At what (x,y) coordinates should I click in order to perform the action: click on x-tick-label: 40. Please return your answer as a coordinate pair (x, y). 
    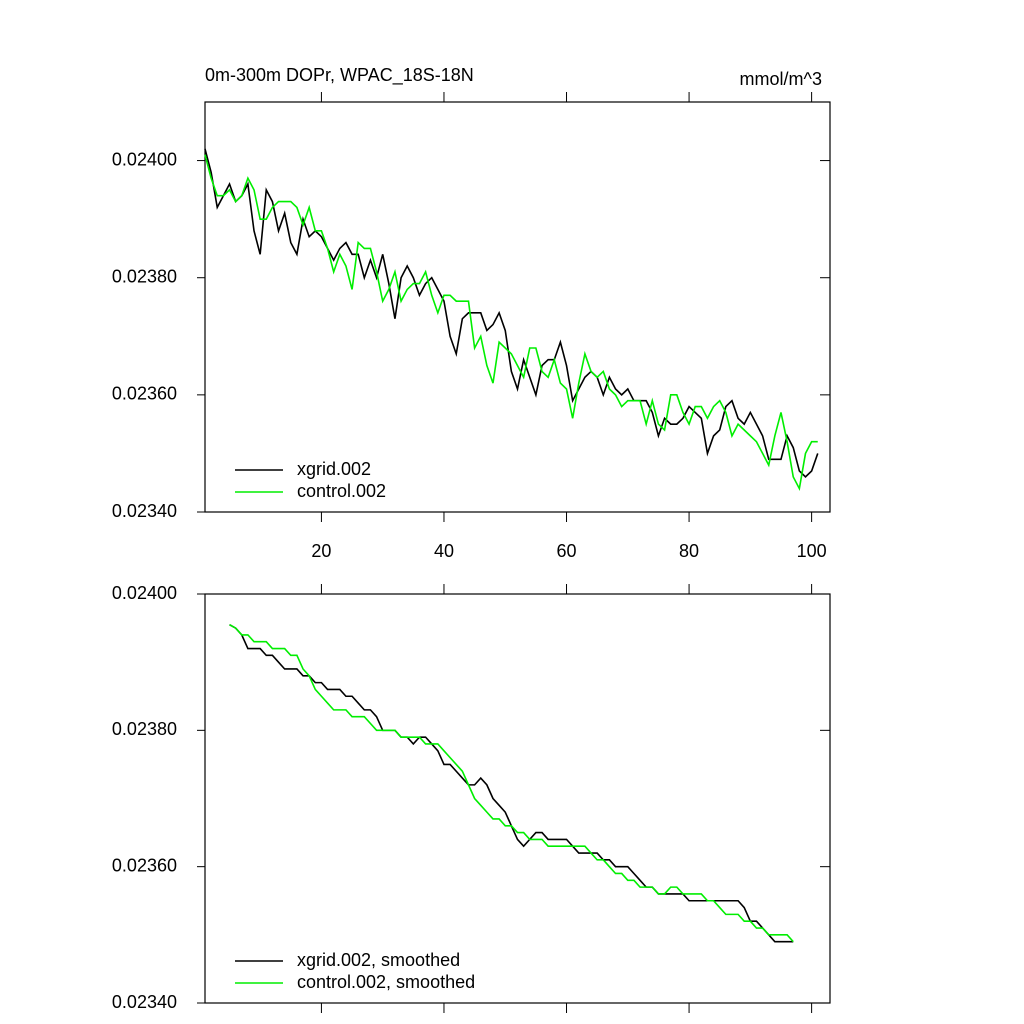
    Looking at the image, I should click on (444, 551).